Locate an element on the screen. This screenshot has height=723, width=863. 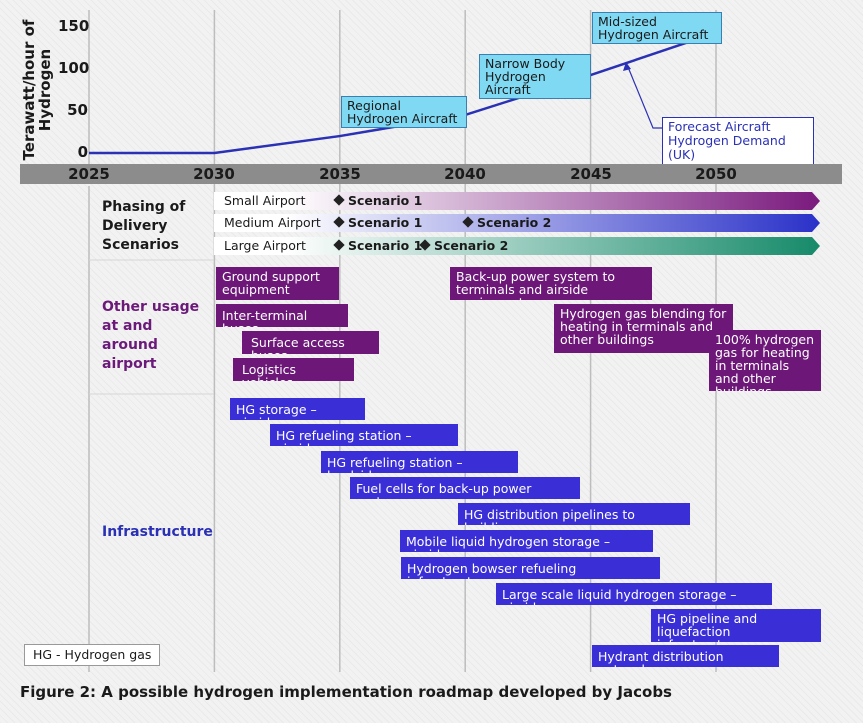
y-tick-label: 100 is located at coordinates (74, 68).